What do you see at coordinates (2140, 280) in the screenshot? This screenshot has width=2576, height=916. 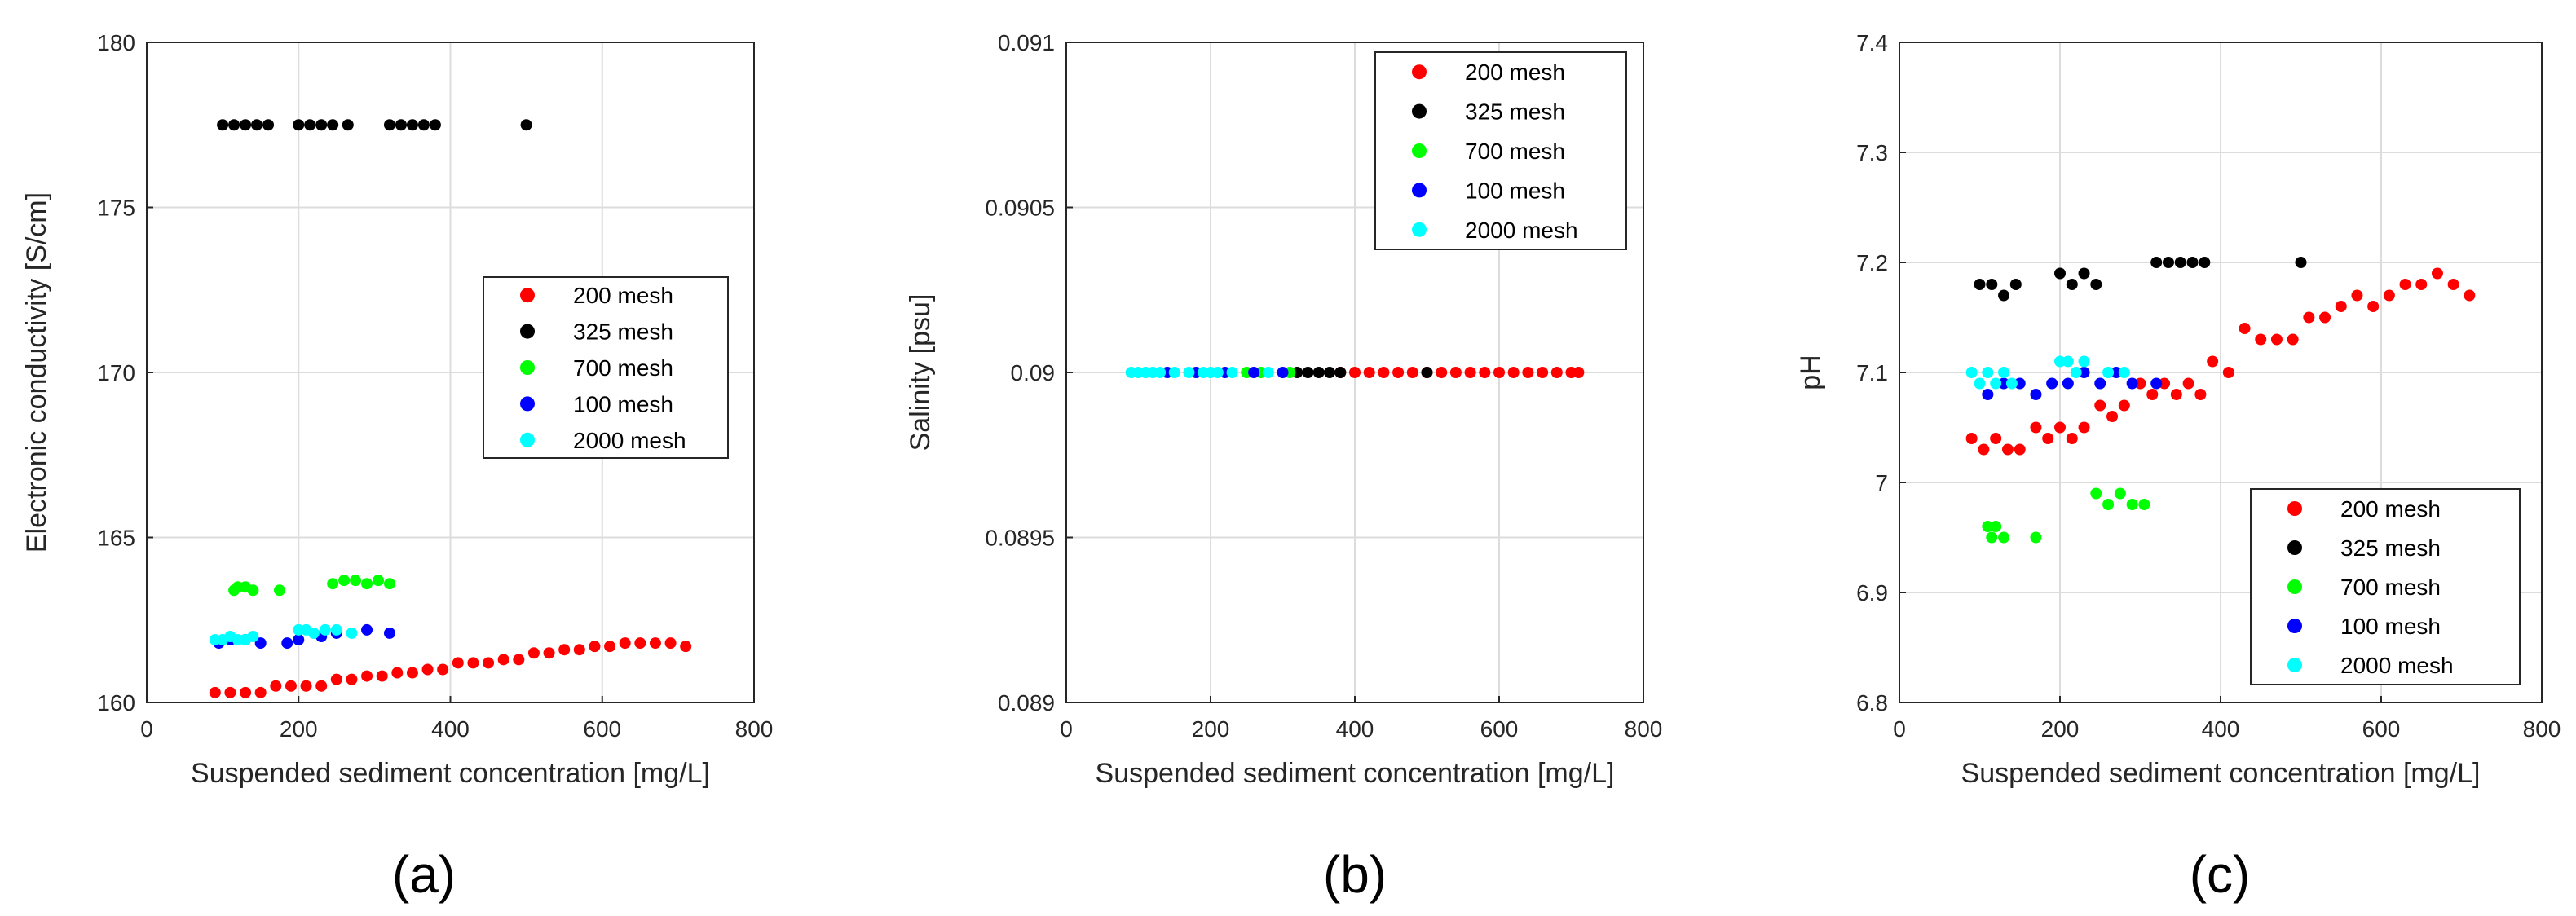 I see `series-325-mesh` at bounding box center [2140, 280].